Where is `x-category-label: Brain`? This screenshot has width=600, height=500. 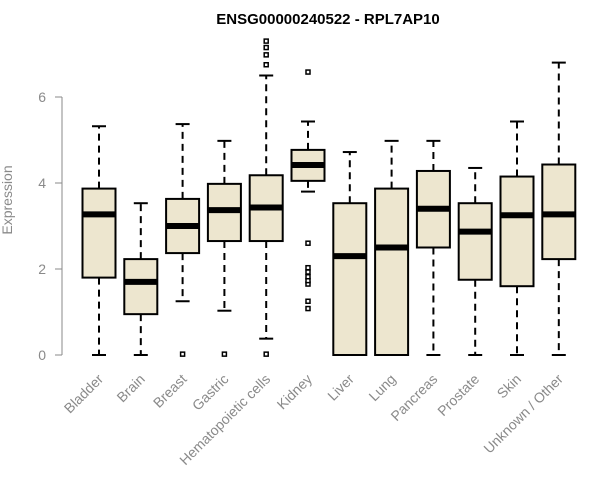
x-category-label: Brain is located at coordinates (130, 388).